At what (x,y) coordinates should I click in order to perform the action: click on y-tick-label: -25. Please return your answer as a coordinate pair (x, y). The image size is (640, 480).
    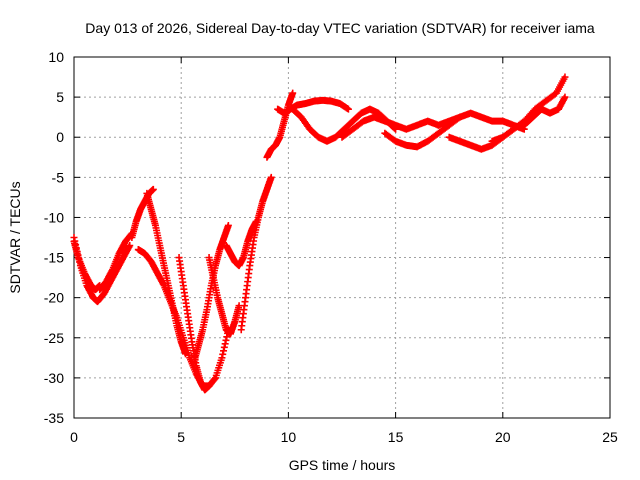
    Looking at the image, I should click on (54, 338).